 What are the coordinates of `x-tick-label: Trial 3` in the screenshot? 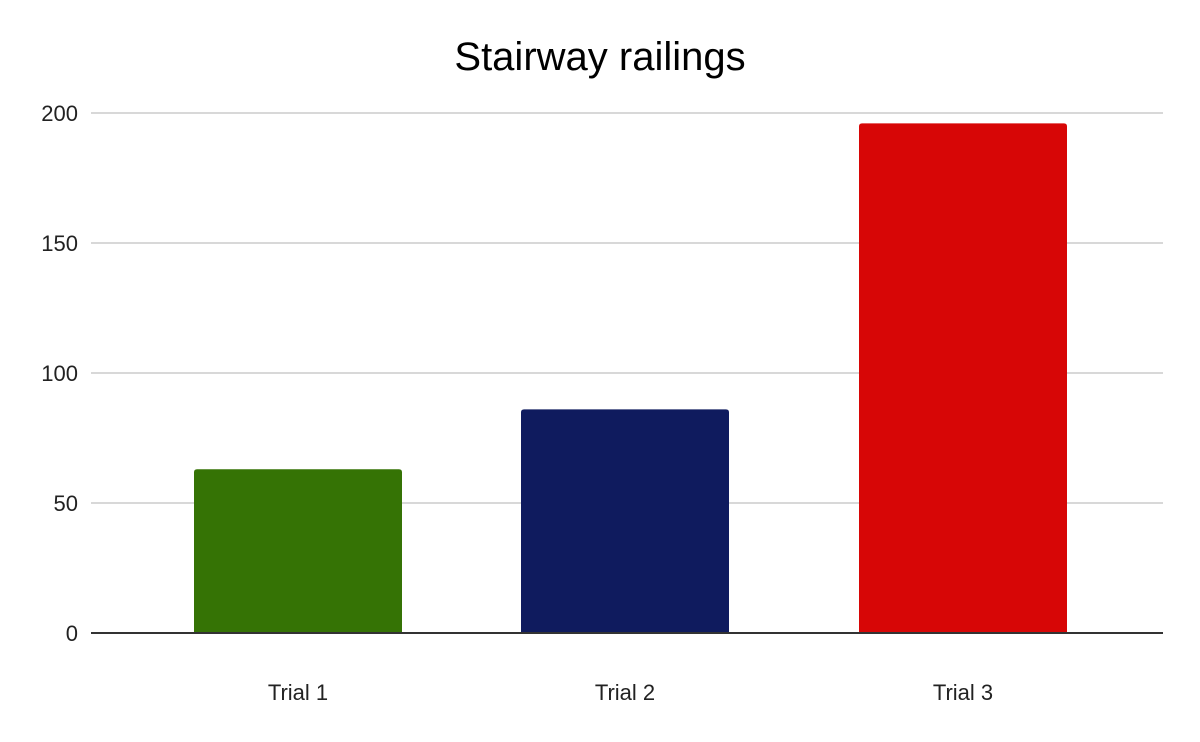 It's located at (963, 692).